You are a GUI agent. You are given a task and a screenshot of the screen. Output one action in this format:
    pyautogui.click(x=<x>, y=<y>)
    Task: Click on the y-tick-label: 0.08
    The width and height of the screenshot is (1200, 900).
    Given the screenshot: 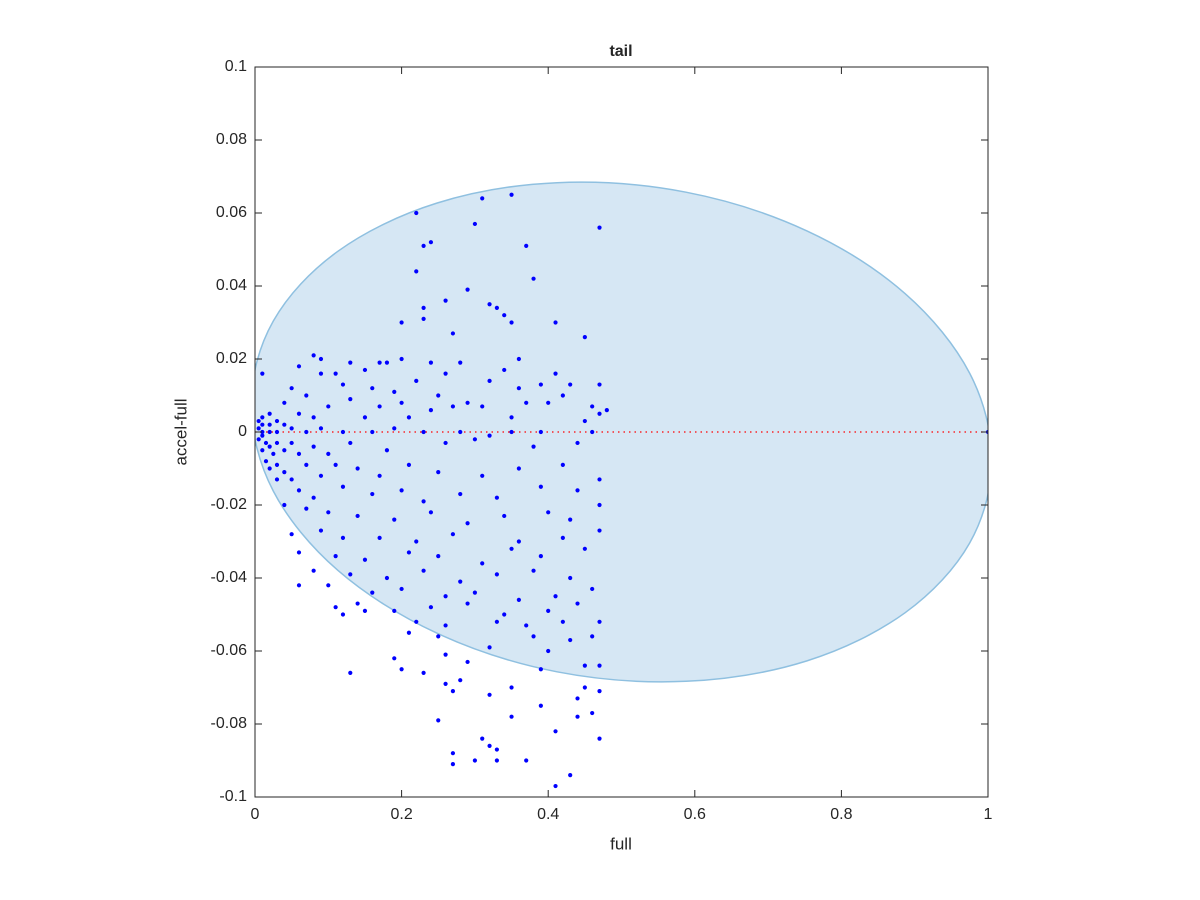 What is the action you would take?
    pyautogui.click(x=231, y=139)
    